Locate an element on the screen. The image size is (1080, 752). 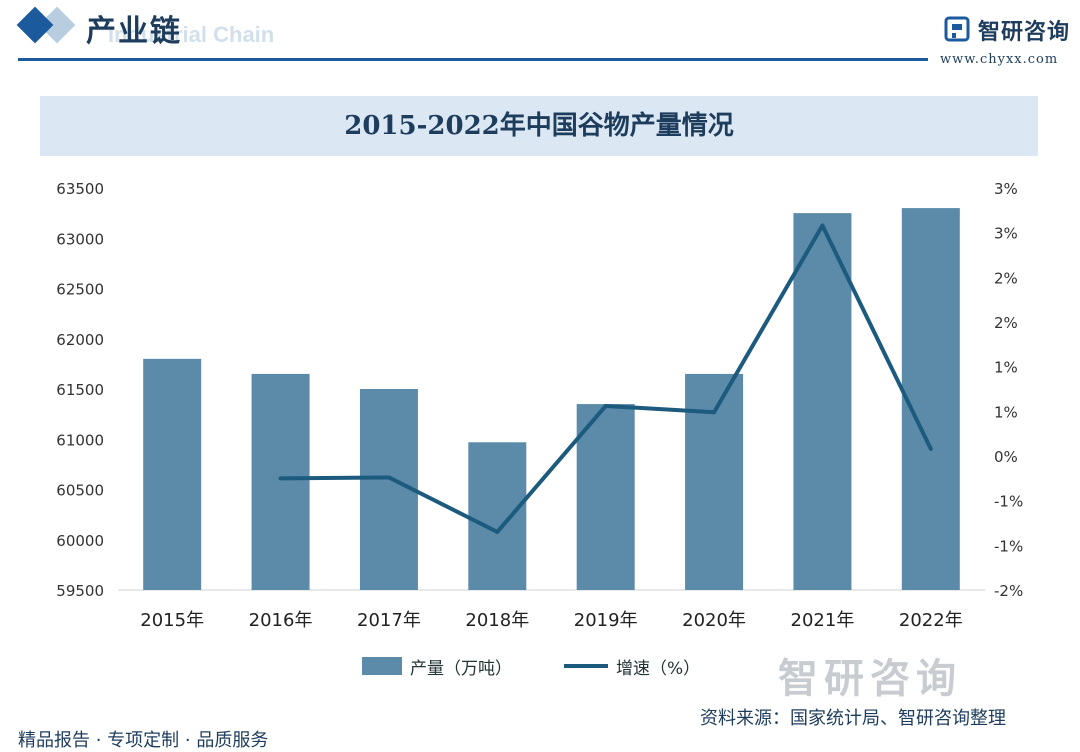
left-tick-label: 61000 is located at coordinates (80, 440).